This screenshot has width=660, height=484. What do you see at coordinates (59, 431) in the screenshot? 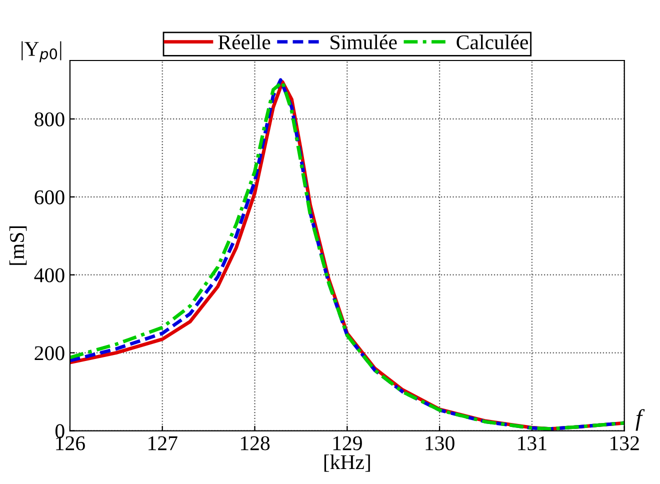
I see `y-tick-label: 0` at bounding box center [59, 431].